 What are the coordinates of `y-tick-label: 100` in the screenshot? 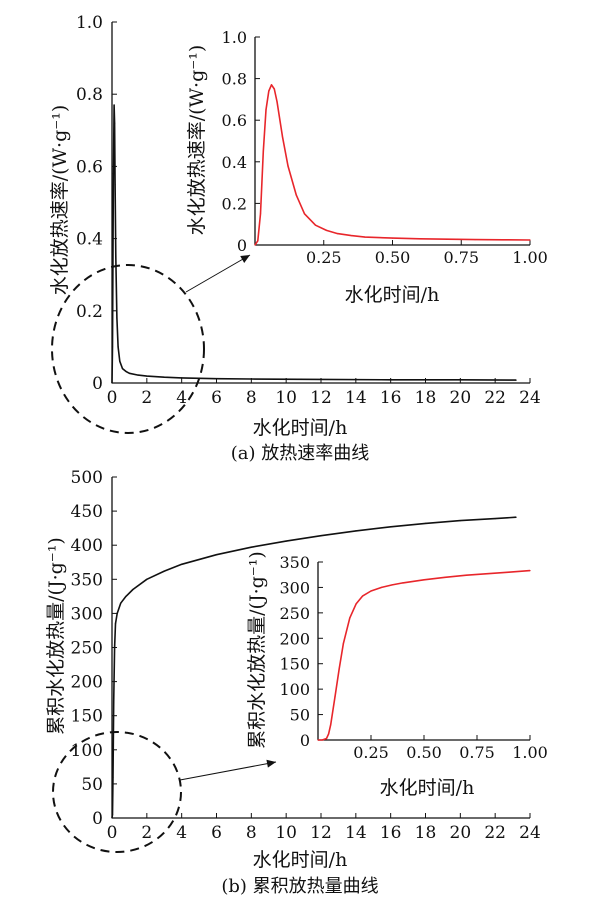 It's located at (87, 751).